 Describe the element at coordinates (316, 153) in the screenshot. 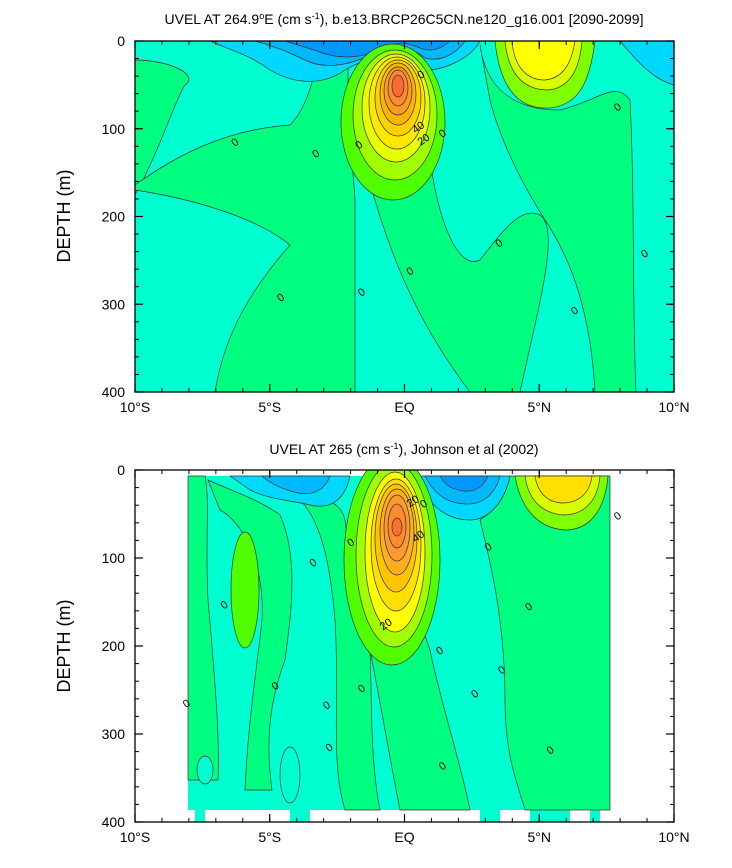

I see `top-contour-label-1: 0` at that location.